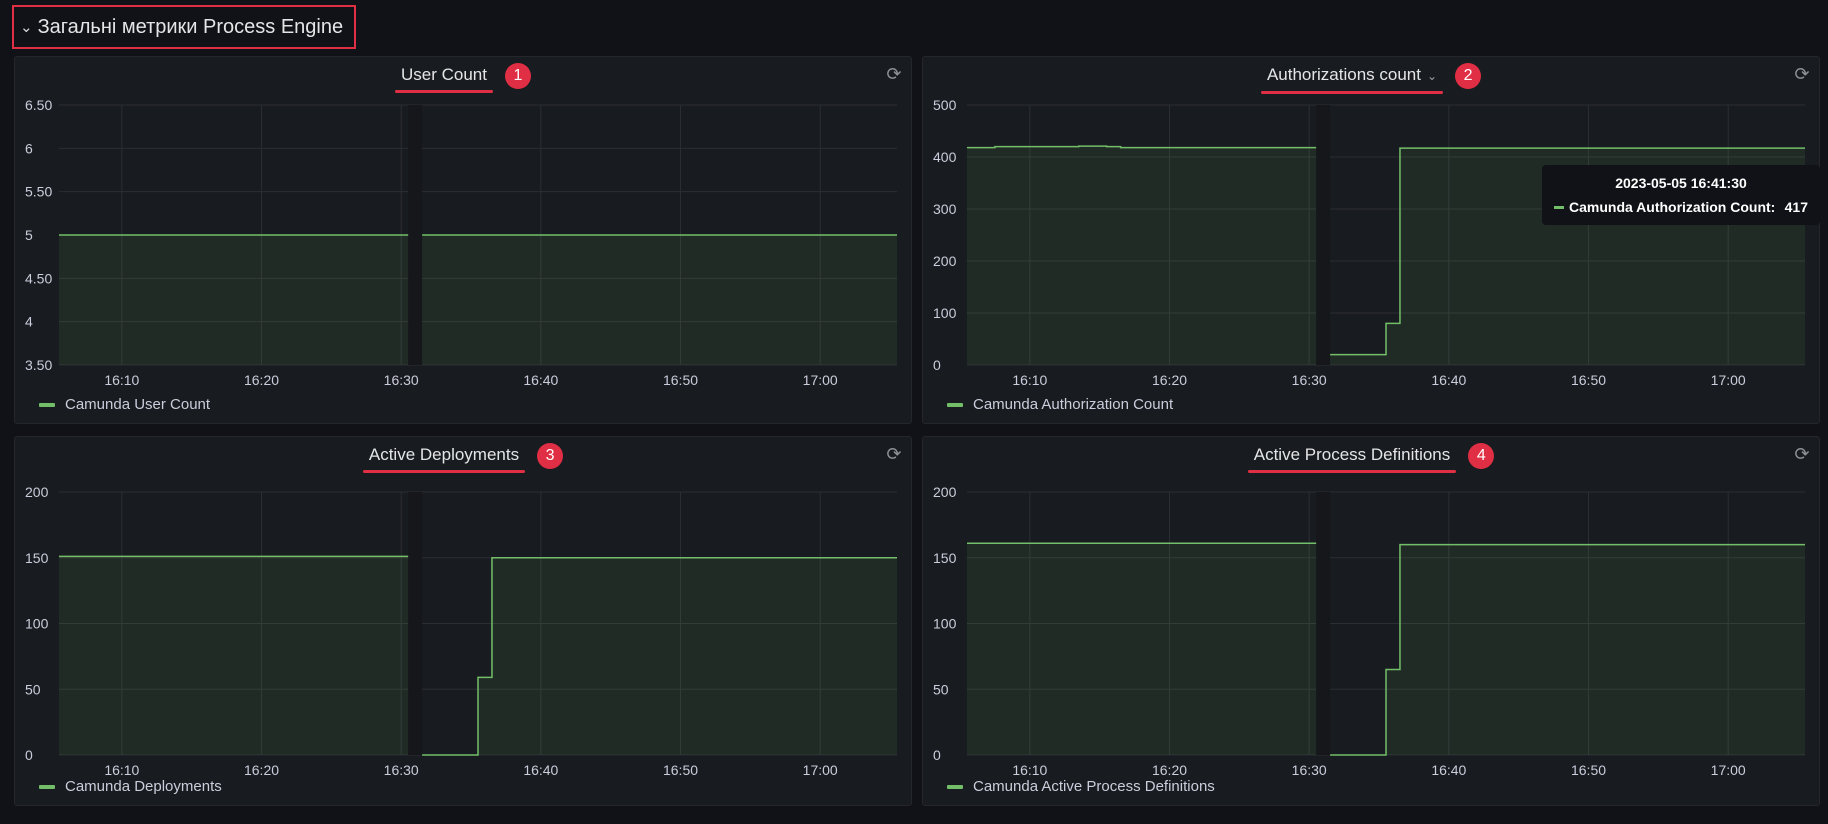 The height and width of the screenshot is (824, 1828). What do you see at coordinates (945, 105) in the screenshot?
I see `y-tick-label: 500` at bounding box center [945, 105].